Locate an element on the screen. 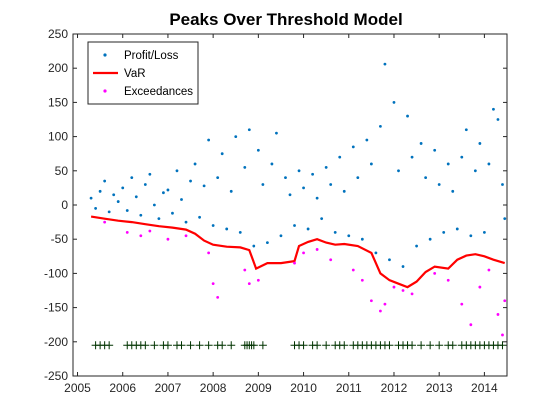  y-tick-label: 150 is located at coordinates (58, 102).